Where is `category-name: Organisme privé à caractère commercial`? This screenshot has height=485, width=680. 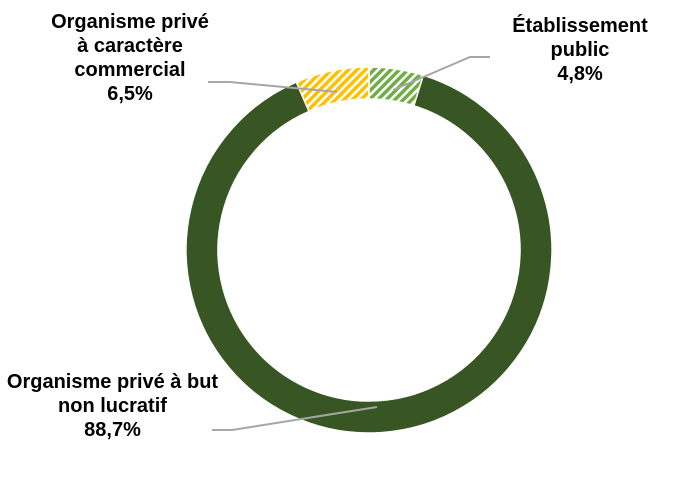
category-name: Organisme privé à caractère commercial is located at coordinates (130, 46).